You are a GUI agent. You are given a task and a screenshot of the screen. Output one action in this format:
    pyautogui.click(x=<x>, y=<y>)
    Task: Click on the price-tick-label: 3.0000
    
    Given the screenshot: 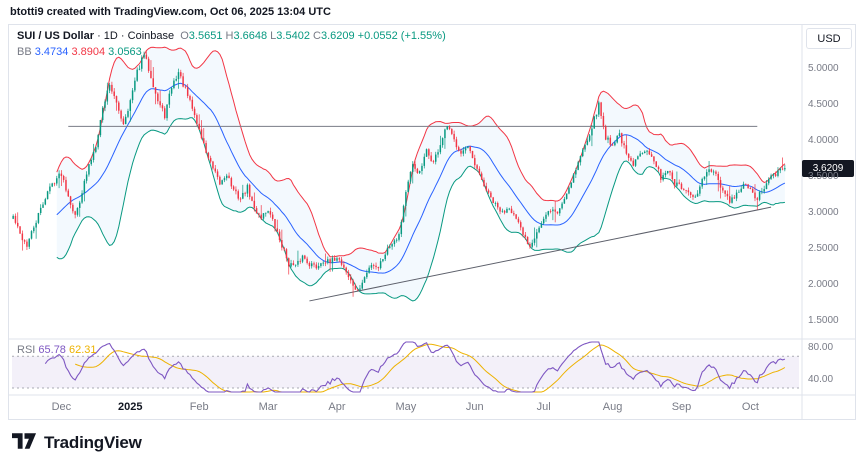 What is the action you would take?
    pyautogui.click(x=823, y=212)
    